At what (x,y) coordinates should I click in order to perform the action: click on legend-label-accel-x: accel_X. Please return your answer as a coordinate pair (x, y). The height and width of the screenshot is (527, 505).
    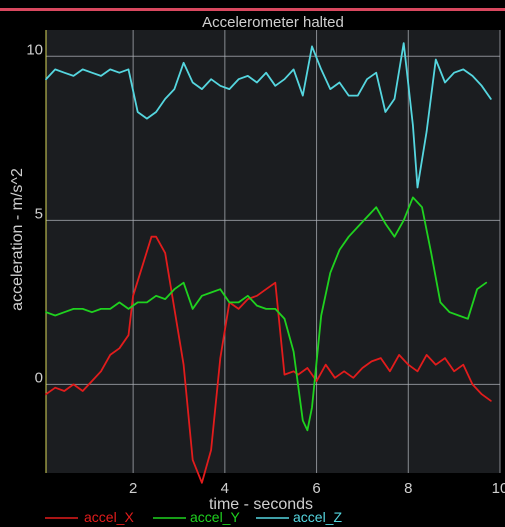
    Looking at the image, I should click on (109, 517).